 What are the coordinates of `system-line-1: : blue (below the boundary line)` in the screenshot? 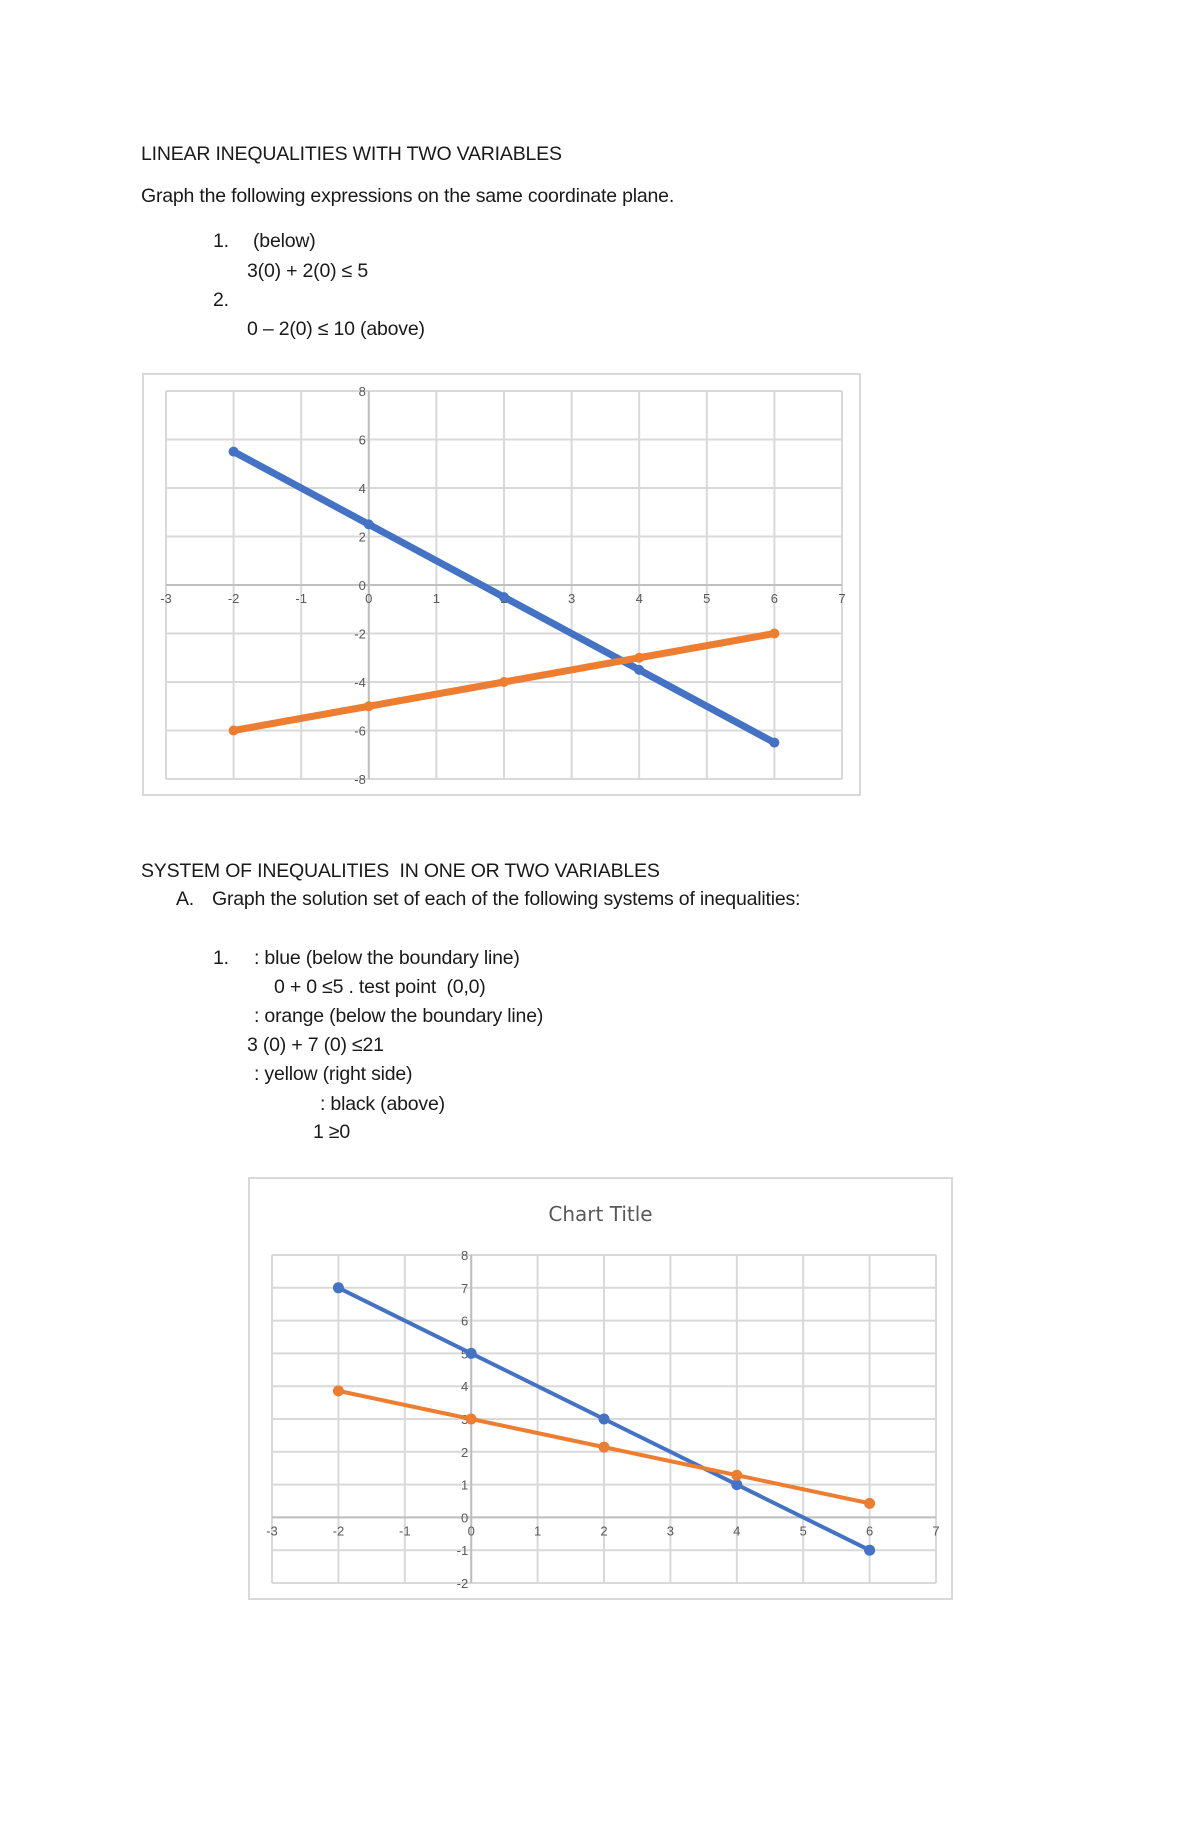 It's located at (387, 958).